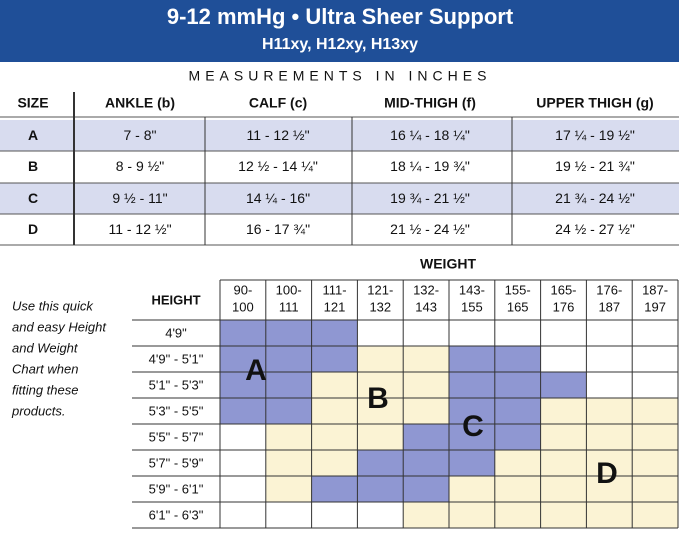 The height and width of the screenshot is (533, 679). What do you see at coordinates (45, 389) in the screenshot?
I see `note-line: fitting these` at bounding box center [45, 389].